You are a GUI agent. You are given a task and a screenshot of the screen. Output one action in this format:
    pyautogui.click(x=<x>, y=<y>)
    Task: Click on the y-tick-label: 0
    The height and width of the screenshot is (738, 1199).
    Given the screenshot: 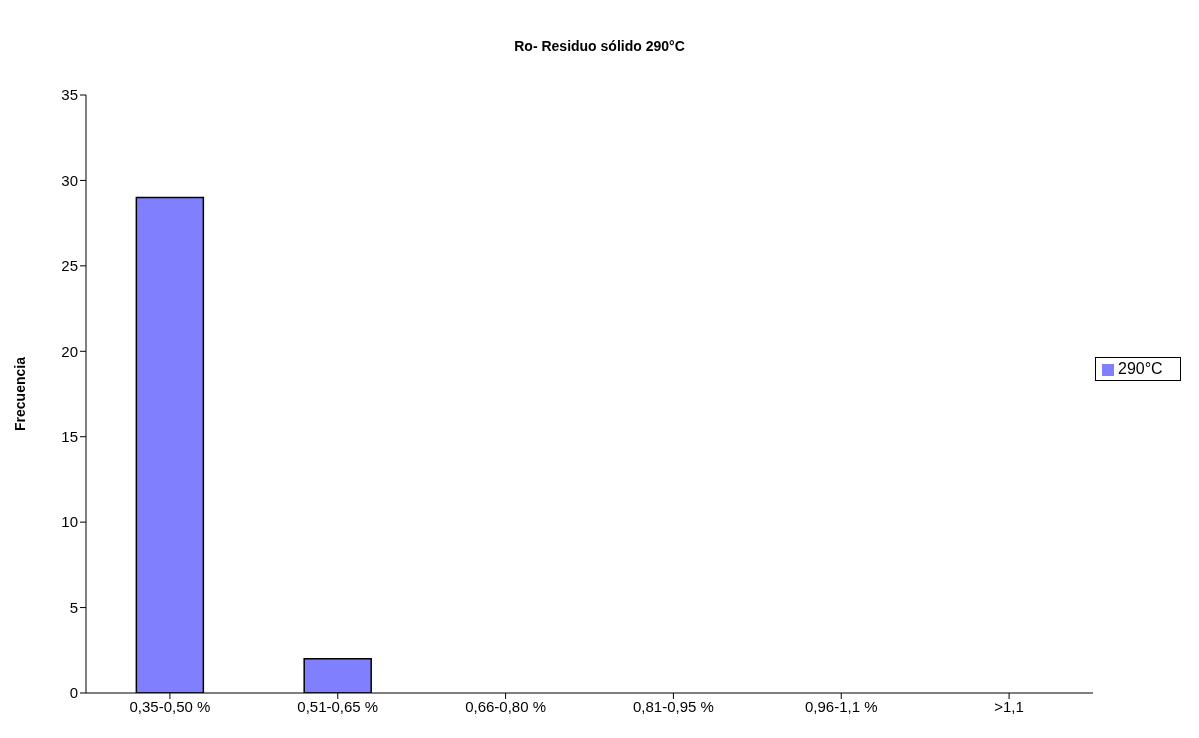 What is the action you would take?
    pyautogui.click(x=73, y=693)
    